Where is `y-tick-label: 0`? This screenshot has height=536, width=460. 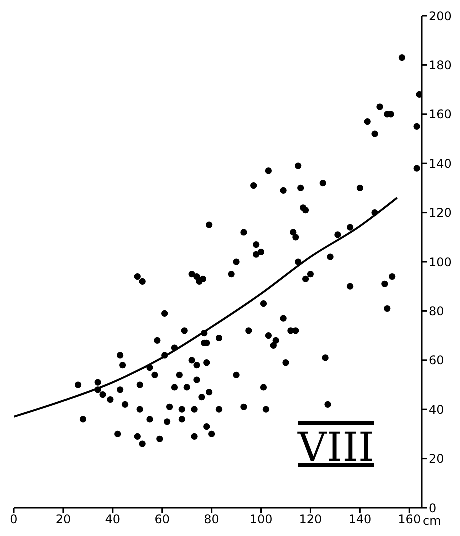 y-tick-label: 0 is located at coordinates (433, 508).